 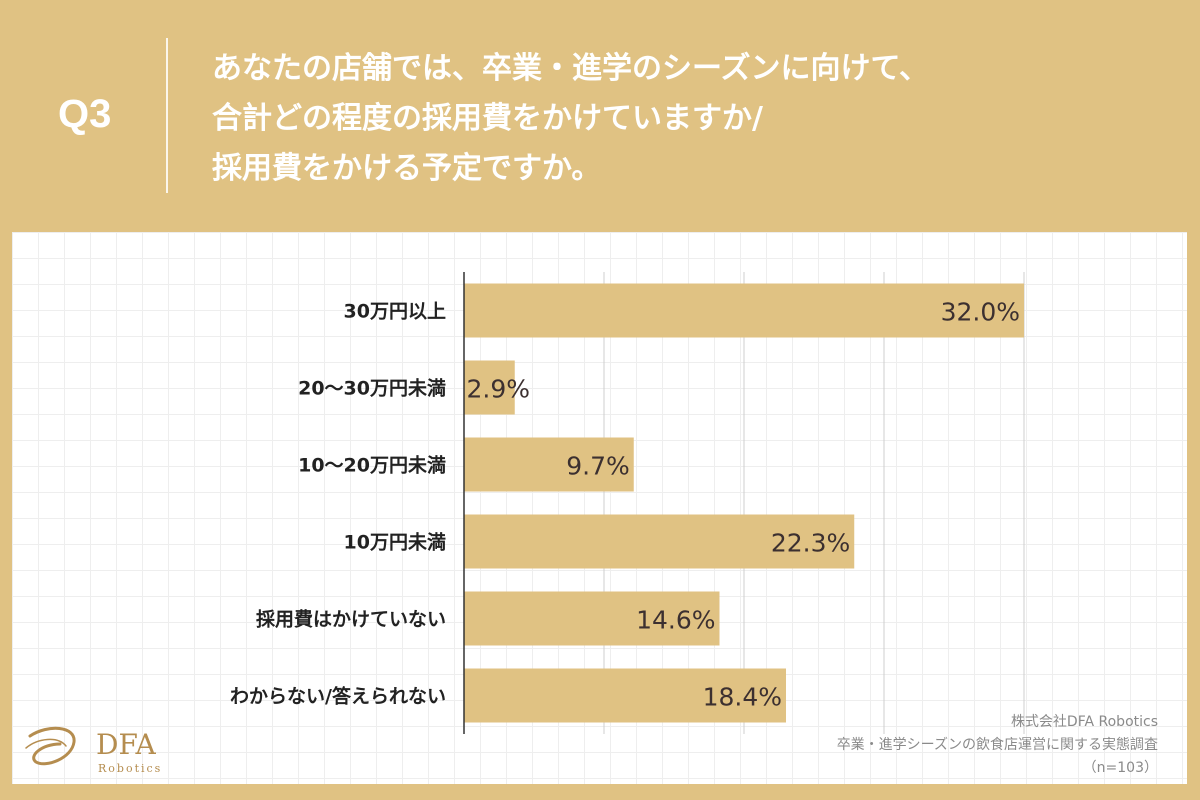 I want to click on source-survey: 卒業・進学シーズンの飲食店運営に関する実態調査, so click(x=997, y=745).